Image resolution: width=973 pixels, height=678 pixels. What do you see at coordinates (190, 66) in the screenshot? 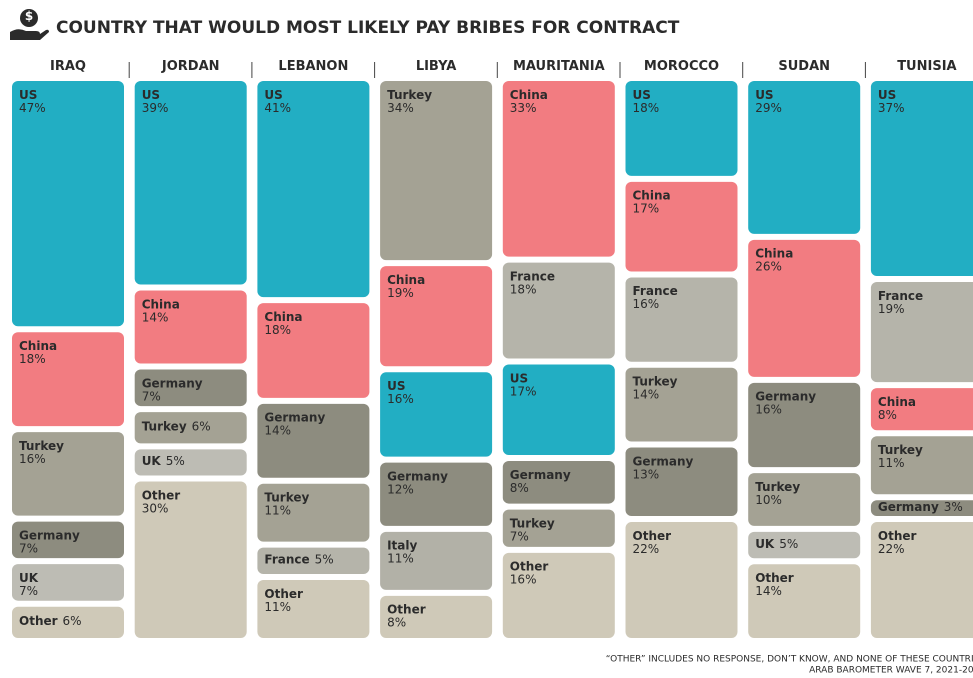
I see `column-header: JORDAN` at bounding box center [190, 66].